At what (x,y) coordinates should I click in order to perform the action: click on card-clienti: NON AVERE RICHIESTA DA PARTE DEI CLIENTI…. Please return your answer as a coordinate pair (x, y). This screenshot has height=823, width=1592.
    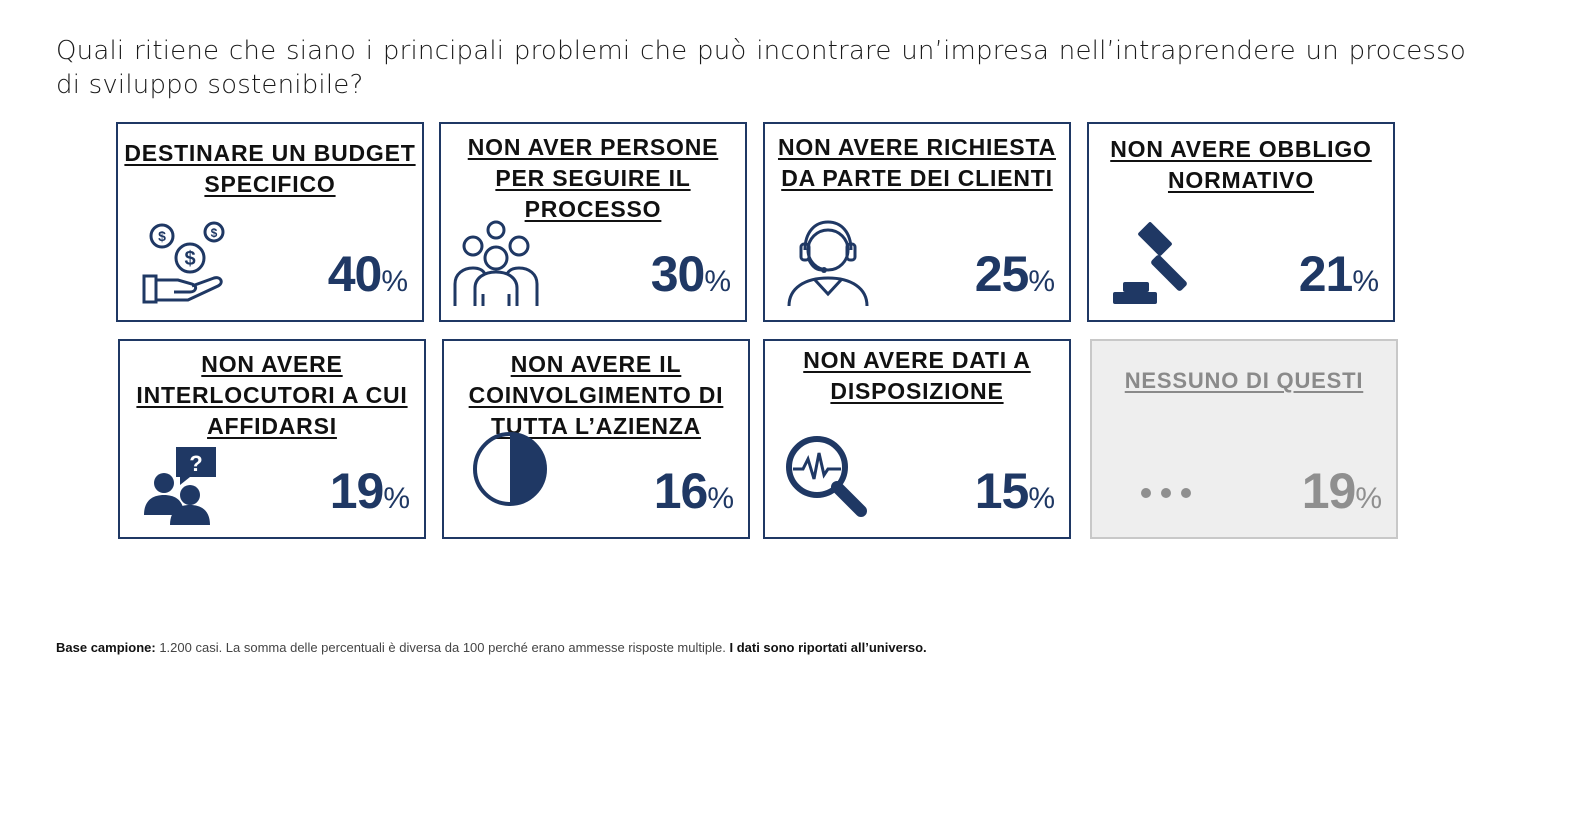
    Looking at the image, I should click on (917, 222).